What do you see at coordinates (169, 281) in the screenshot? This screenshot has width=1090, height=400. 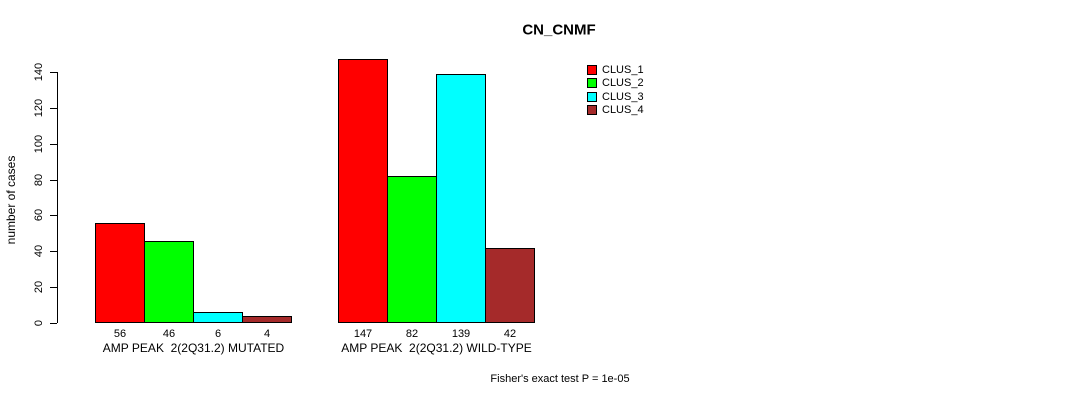 I see `bar-clus_2-group1` at bounding box center [169, 281].